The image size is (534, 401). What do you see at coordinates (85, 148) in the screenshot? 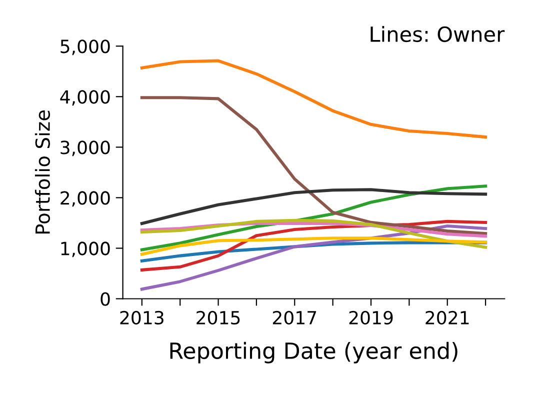
I see `y-tick-label: 3,000` at bounding box center [85, 148].